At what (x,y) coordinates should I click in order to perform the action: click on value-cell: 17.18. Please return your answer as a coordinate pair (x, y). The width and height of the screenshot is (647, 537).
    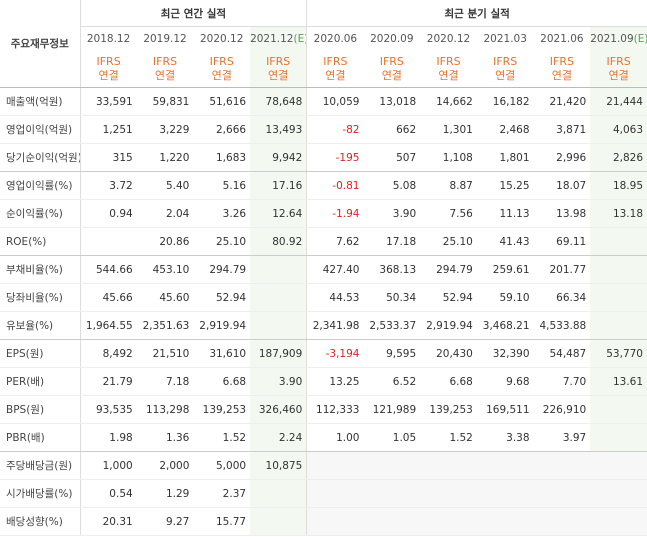
    Looking at the image, I should click on (392, 241).